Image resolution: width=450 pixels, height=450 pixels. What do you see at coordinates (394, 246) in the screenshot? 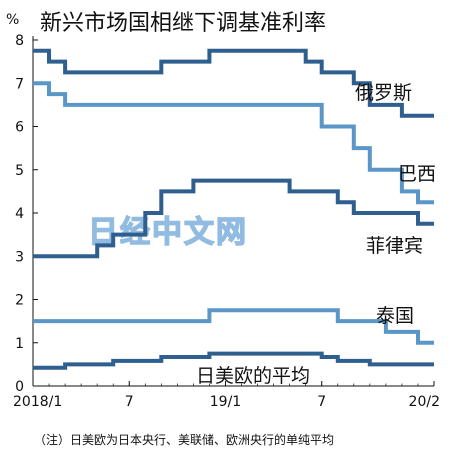
I see `series-label: 菲律宾` at bounding box center [394, 246].